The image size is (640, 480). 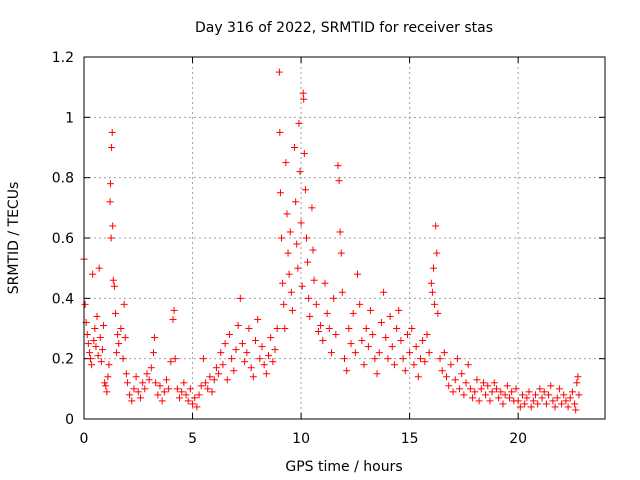 I want to click on x-tick-label: 15, so click(x=410, y=439).